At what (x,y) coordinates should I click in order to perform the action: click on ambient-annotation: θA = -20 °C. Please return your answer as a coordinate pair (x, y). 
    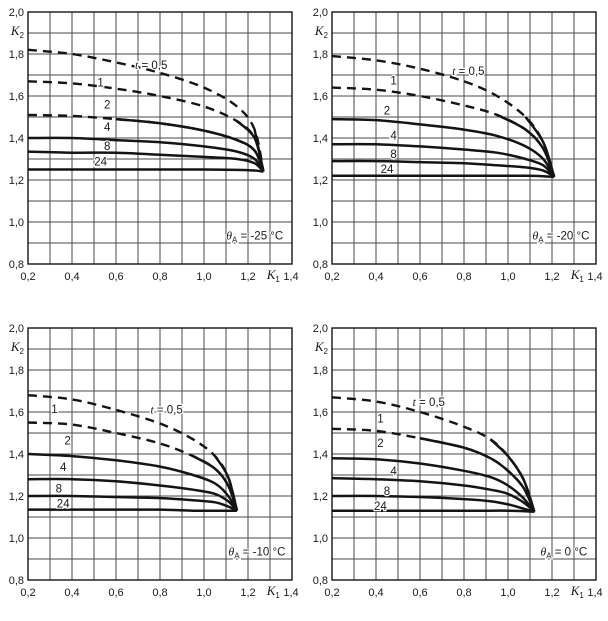
    Looking at the image, I should click on (560, 237).